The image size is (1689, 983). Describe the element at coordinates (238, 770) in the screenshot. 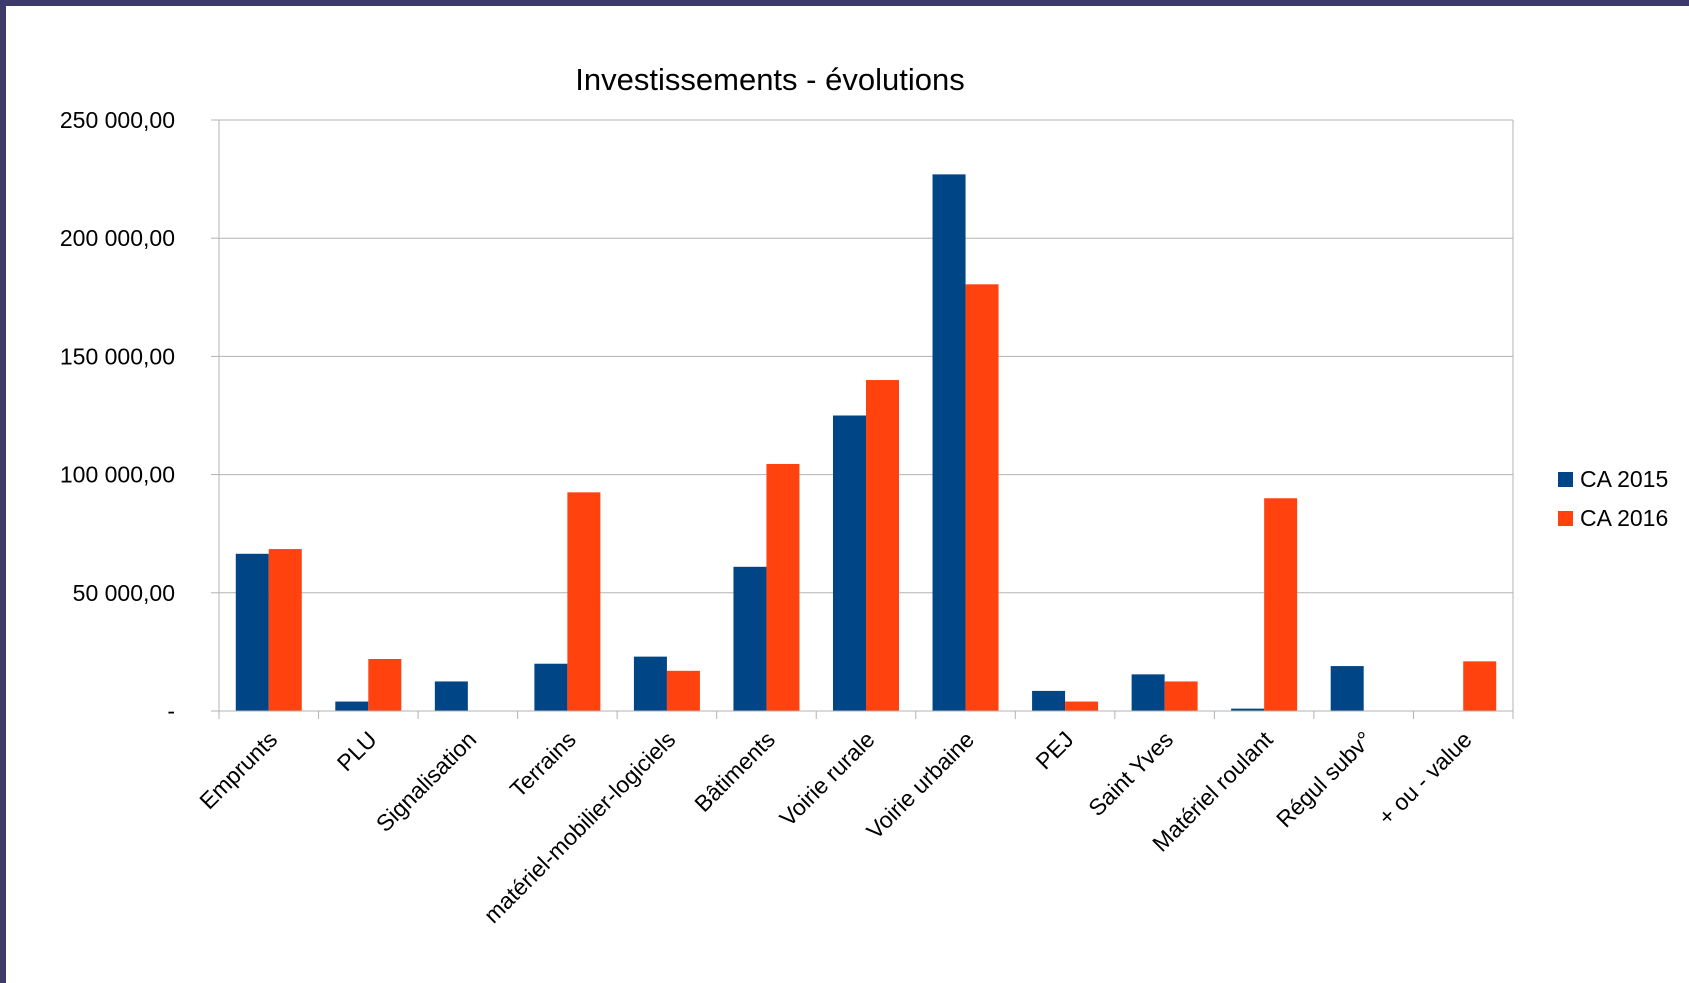

I see `x-category-label: Emprunts` at that location.